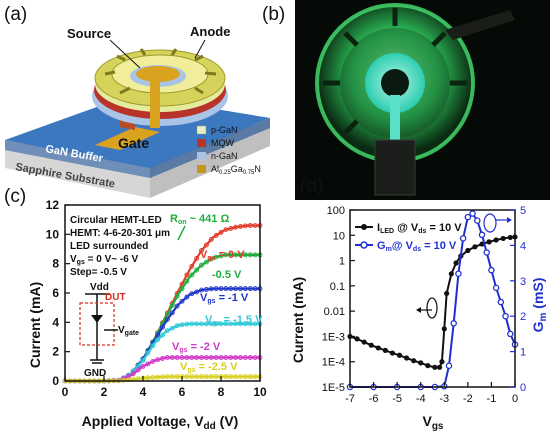 The width and height of the screenshot is (550, 434). Describe the element at coordinates (419, 228) in the screenshot. I see `legend-iled: ILED @ Vds = 10 V` at that location.